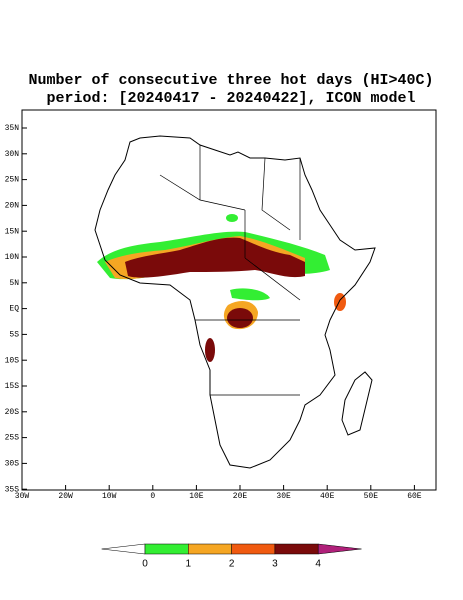 This screenshot has height=600, width=463. What do you see at coordinates (14, 309) in the screenshot?
I see `lat-label: EQ` at bounding box center [14, 309].